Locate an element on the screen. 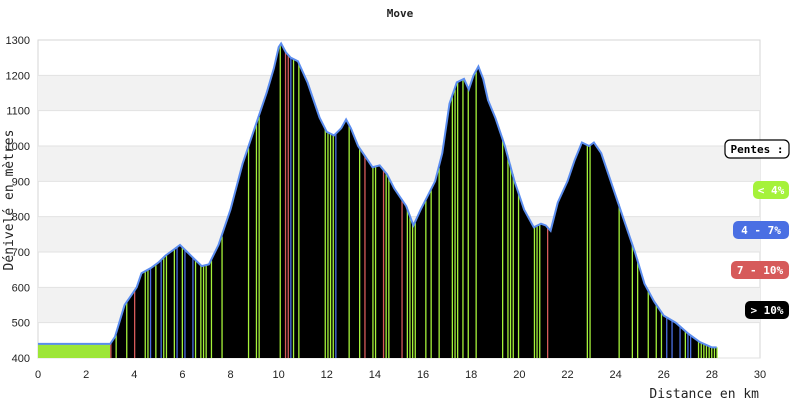 The width and height of the screenshot is (800, 400). x-tick-label: 28 is located at coordinates (712, 375).